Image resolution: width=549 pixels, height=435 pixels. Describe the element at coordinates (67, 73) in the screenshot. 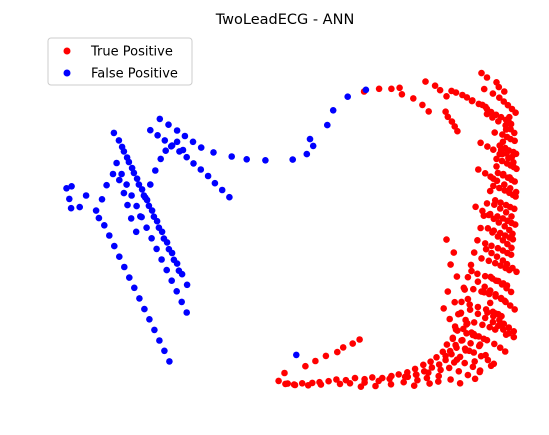

I see `legend-marker-false-positive` at that location.